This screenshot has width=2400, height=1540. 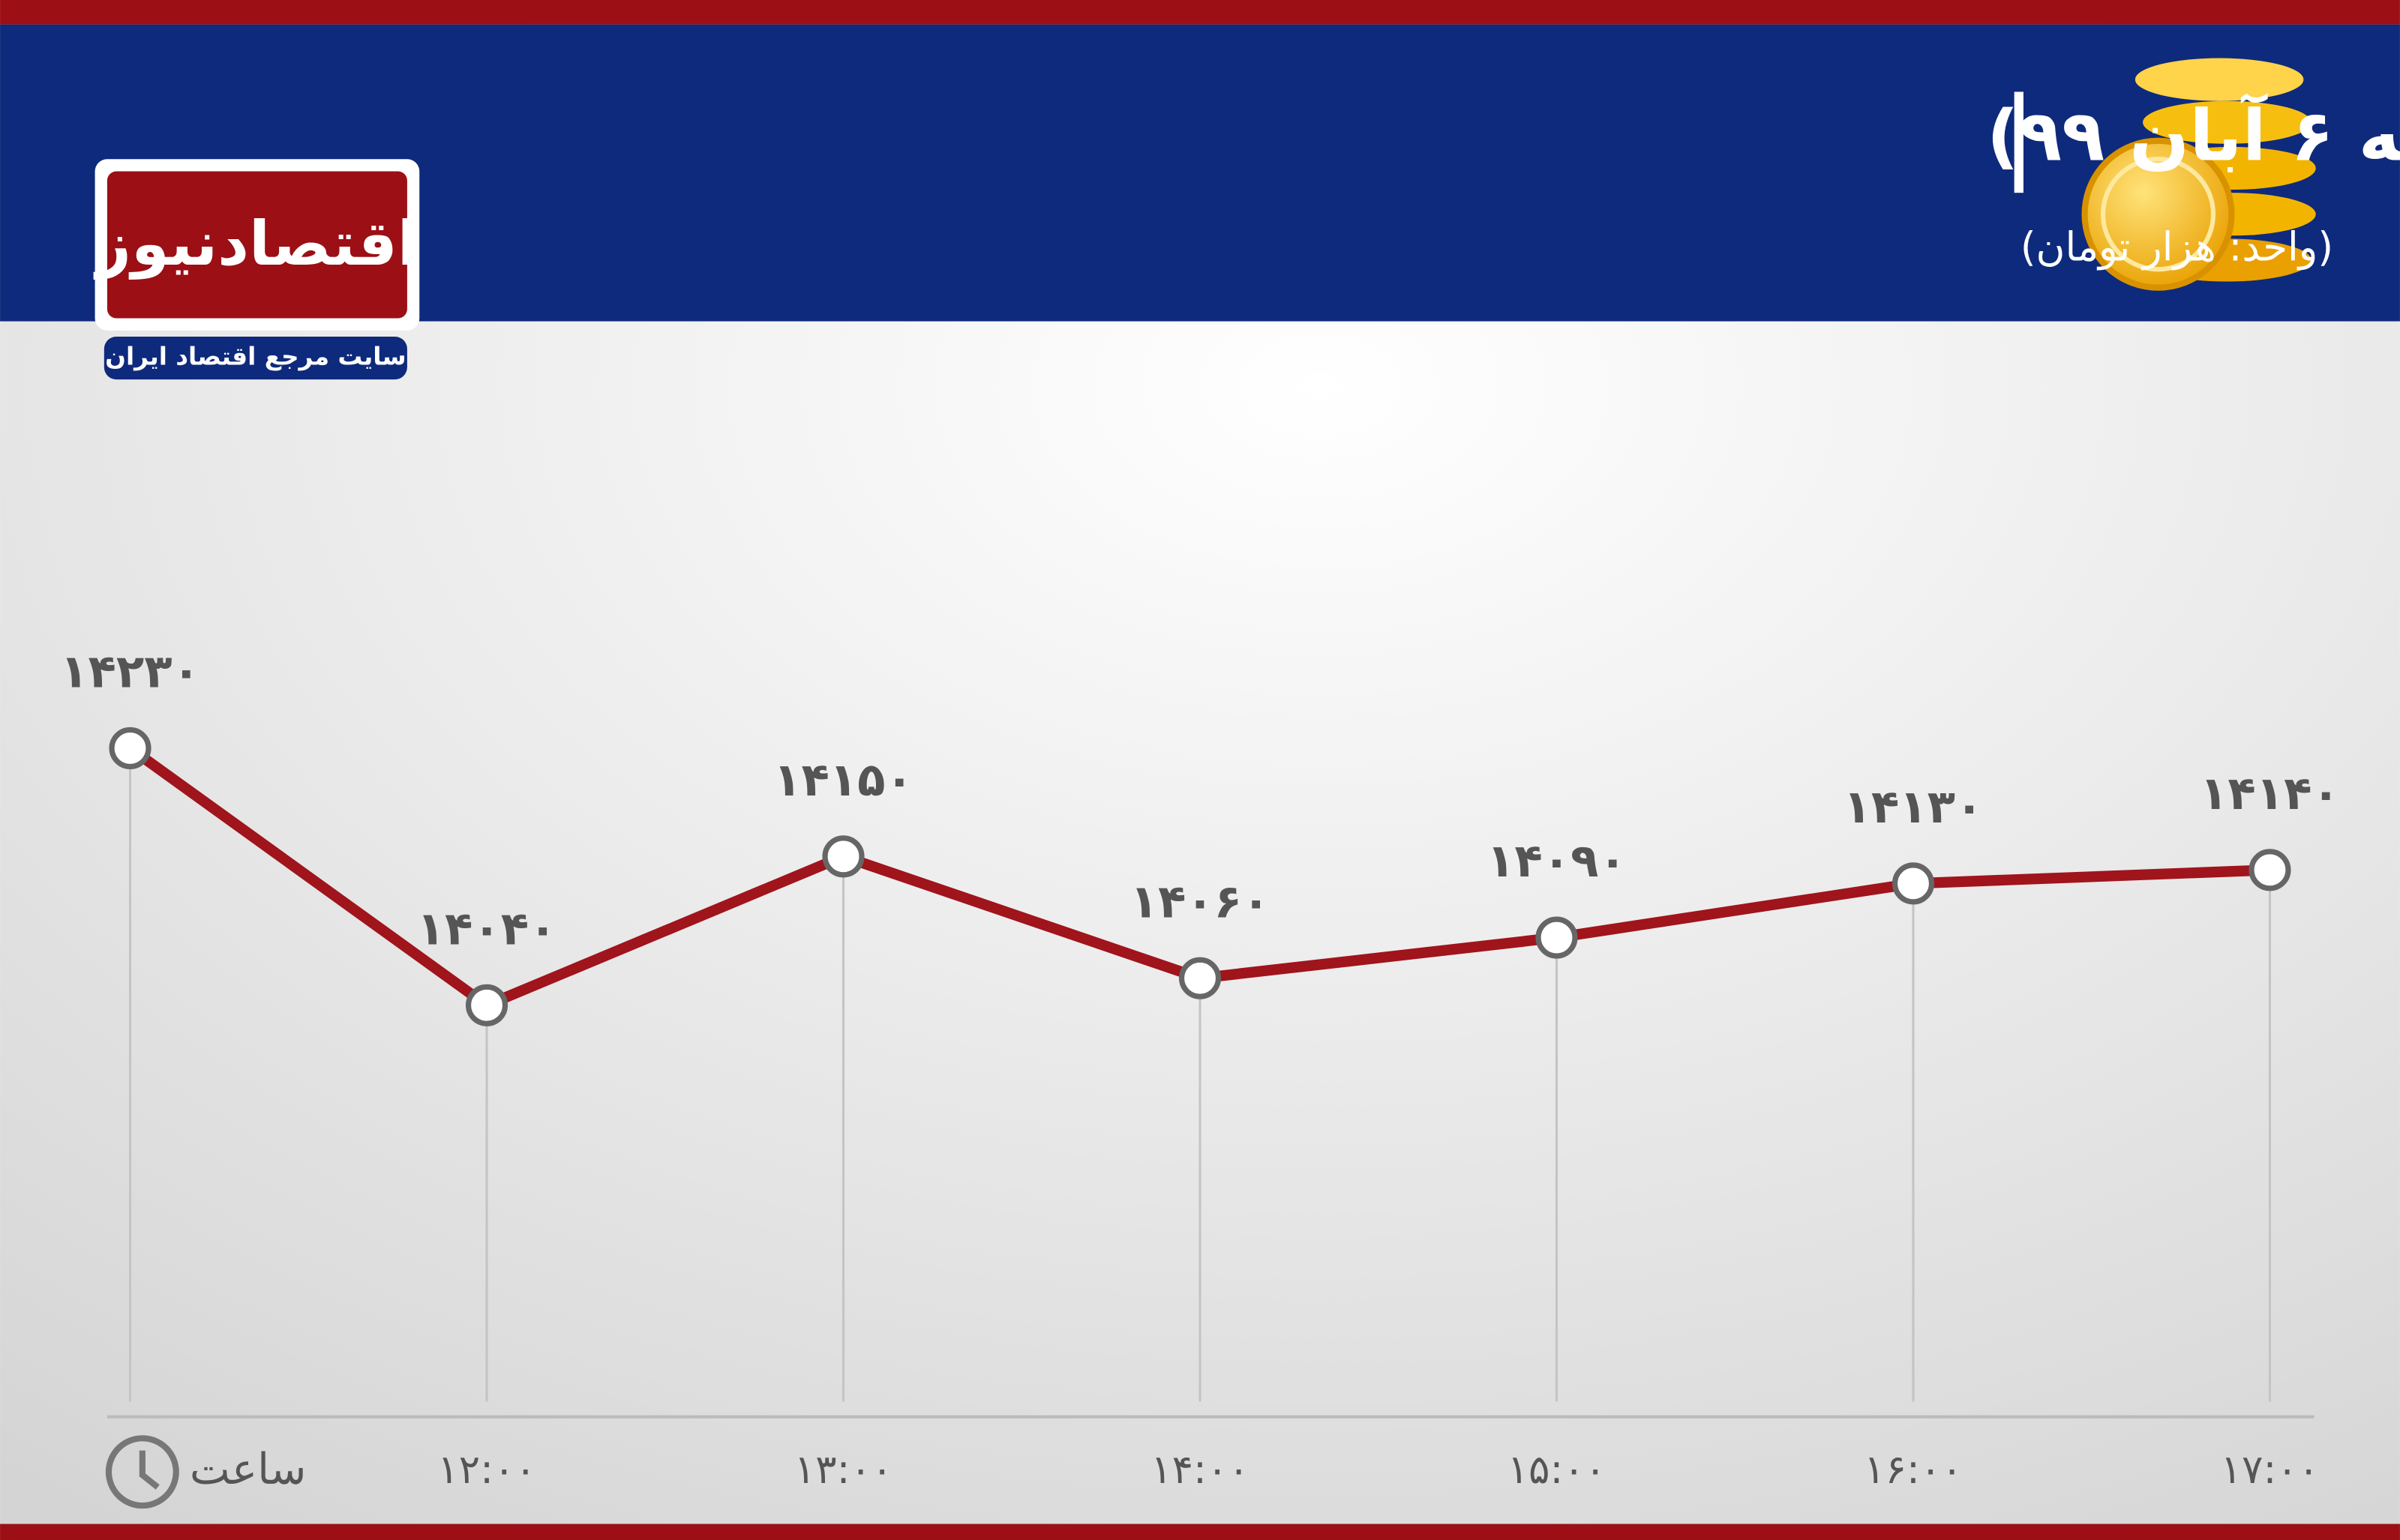 What do you see at coordinates (1200, 1469) in the screenshot?
I see `x-tick-label: ۱۴:۰۰` at bounding box center [1200, 1469].